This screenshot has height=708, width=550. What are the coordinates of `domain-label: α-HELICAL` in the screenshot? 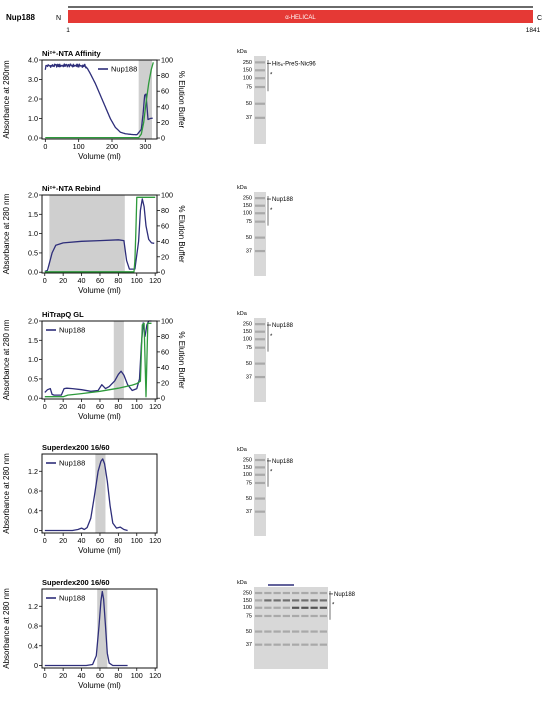 It's located at (300, 18).